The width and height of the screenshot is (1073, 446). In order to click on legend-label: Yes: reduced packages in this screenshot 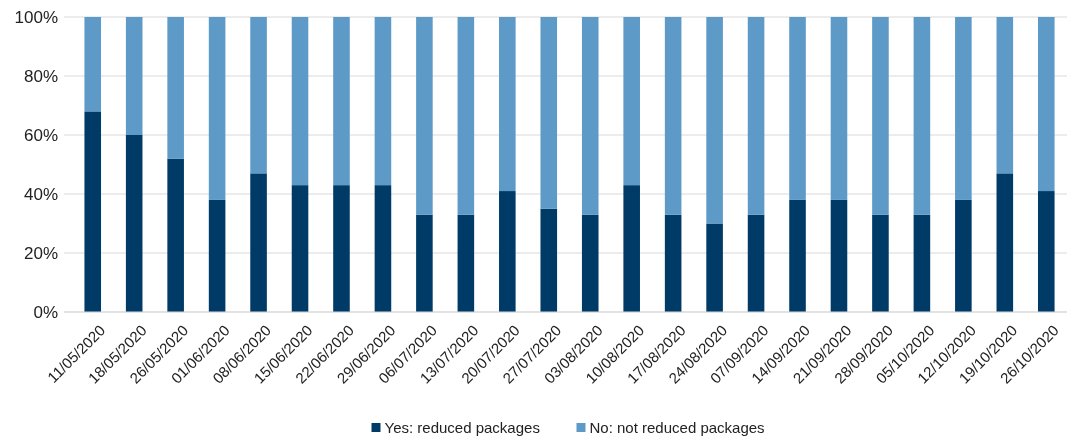, I will do `click(462, 428)`.